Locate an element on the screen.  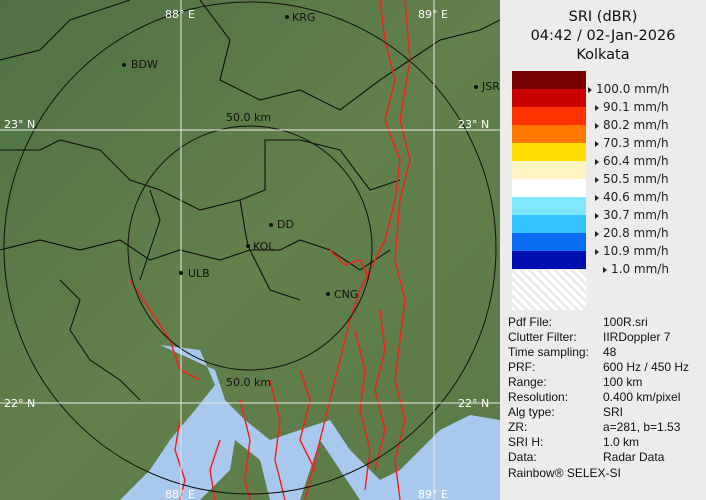
city-label-bdw: BDW is located at coordinates (144, 64).